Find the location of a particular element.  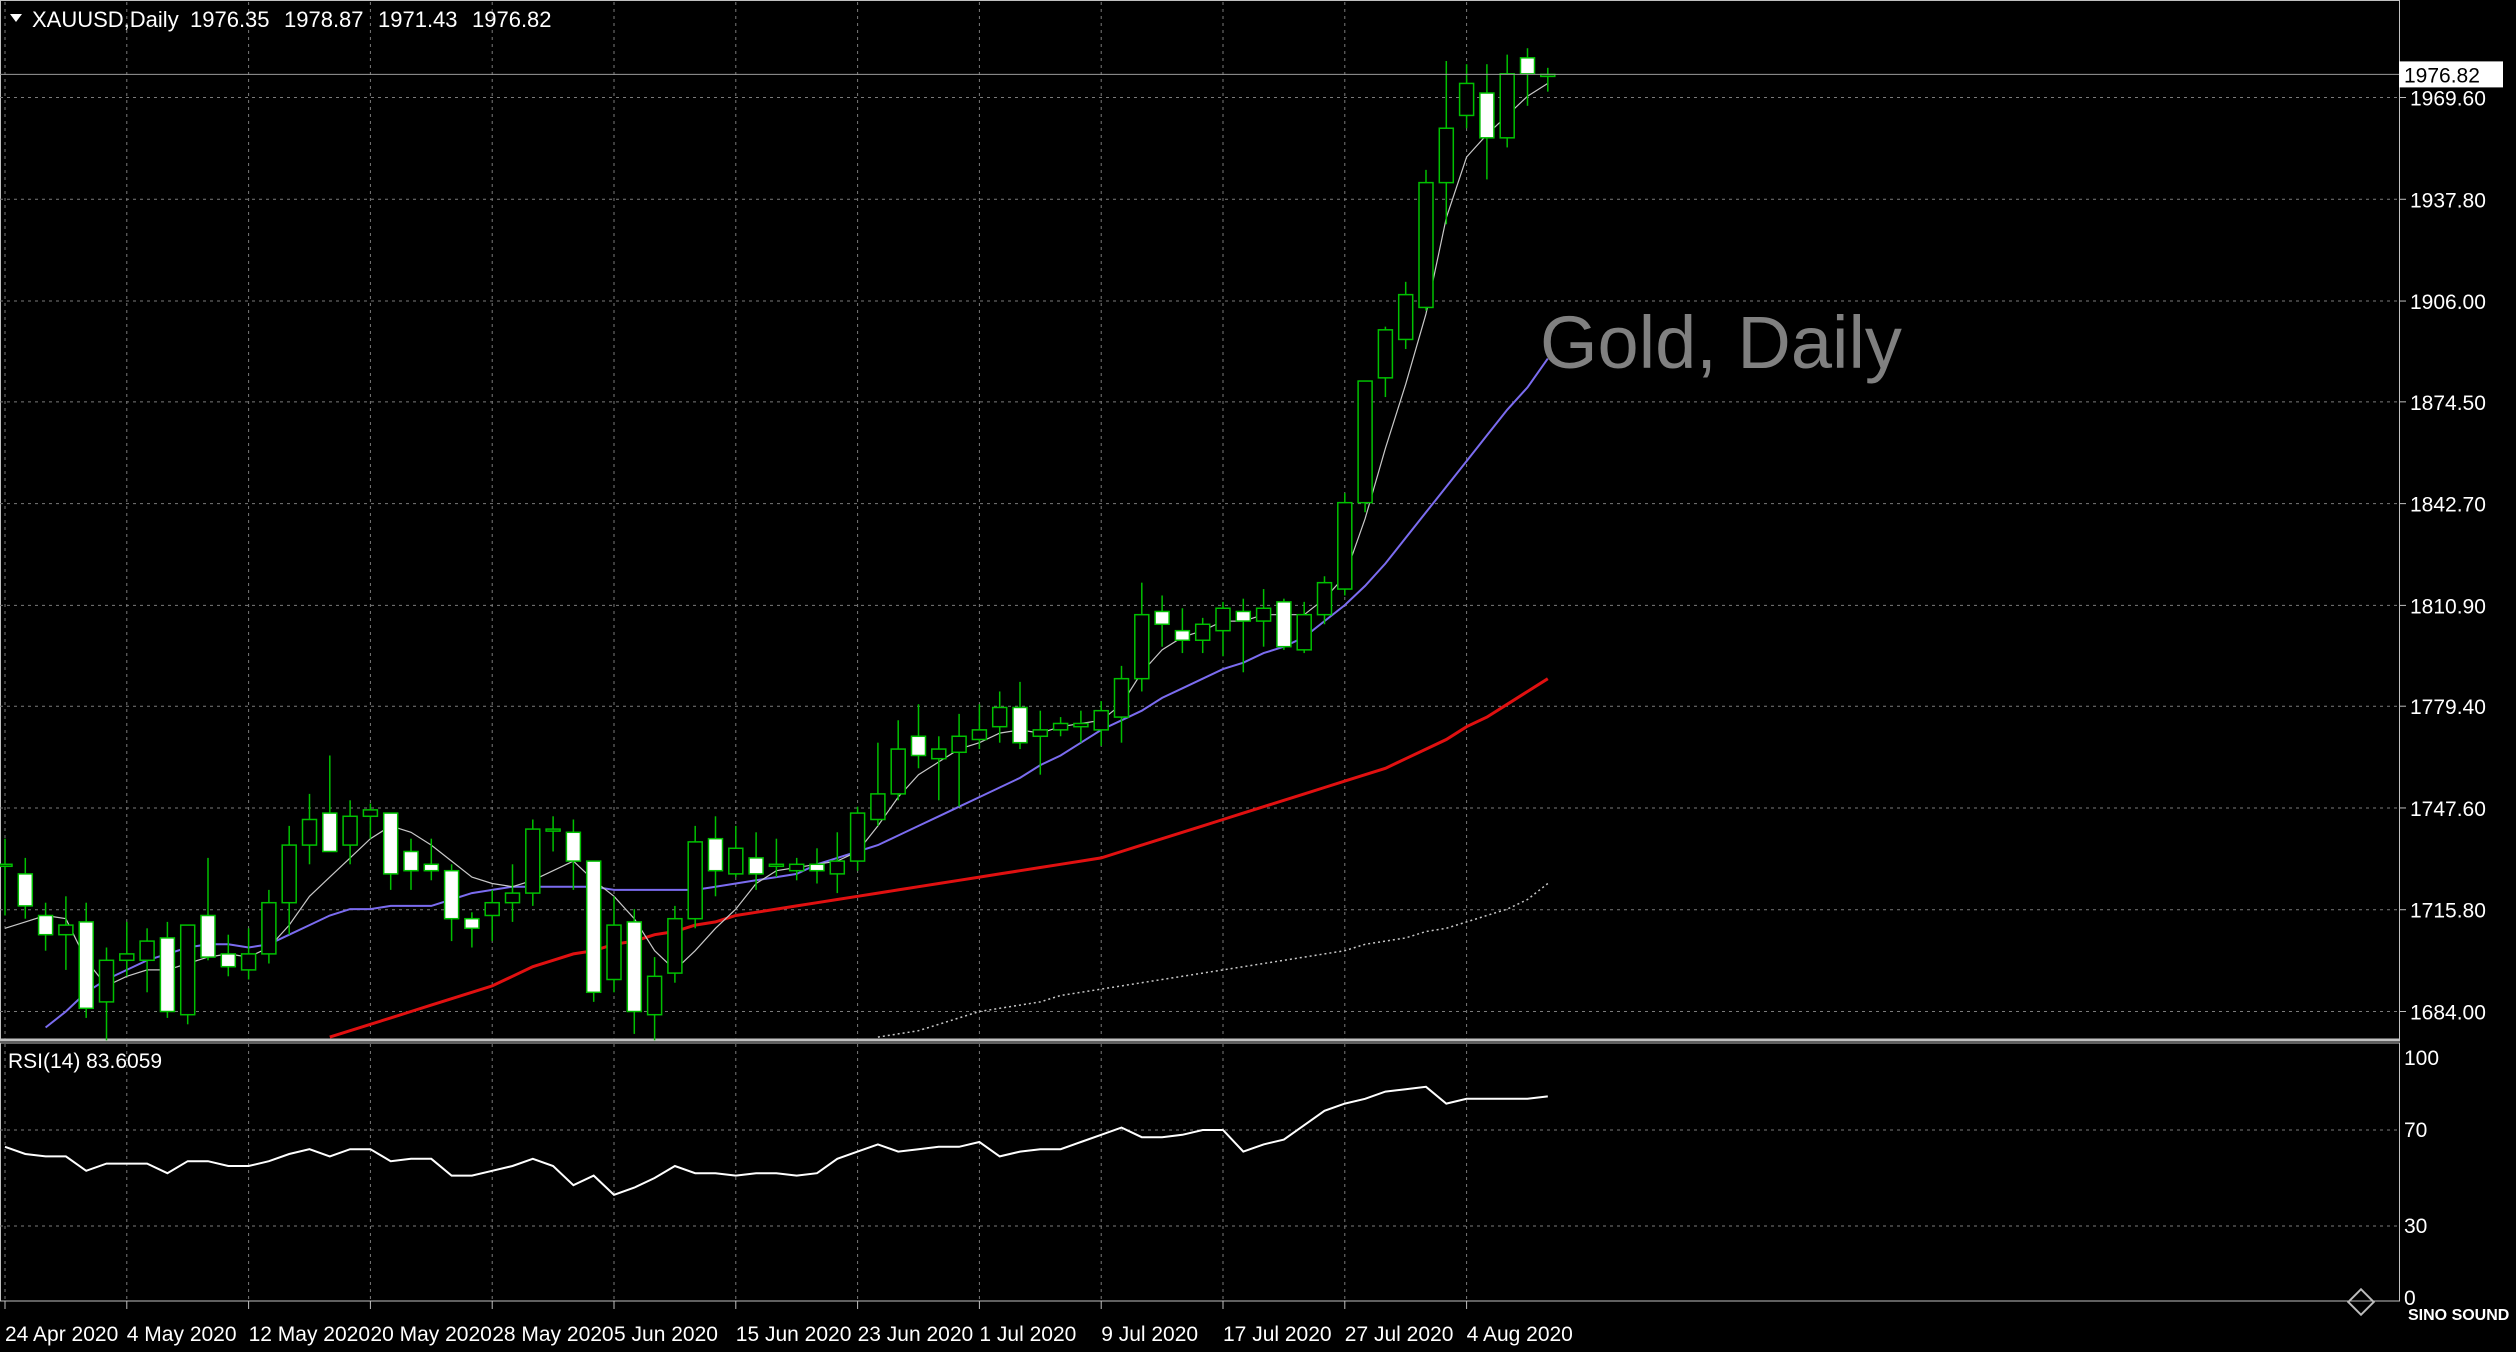

date-tick-label: 20 May 2020 is located at coordinates (430, 1334).